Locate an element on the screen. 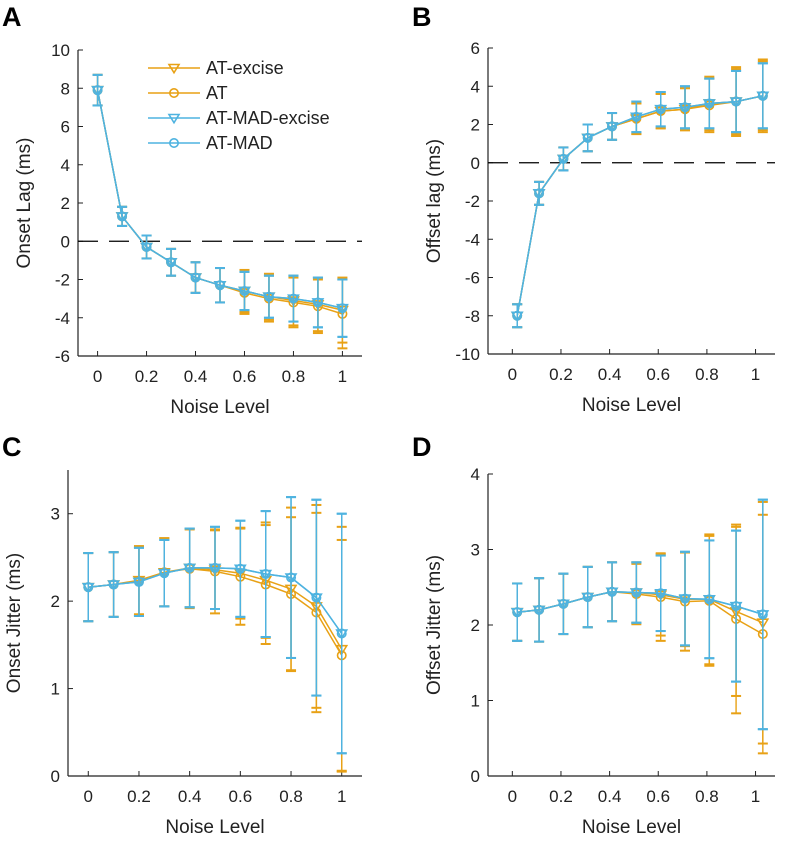 The height and width of the screenshot is (848, 790). panel-label-c: C is located at coordinates (12, 447).